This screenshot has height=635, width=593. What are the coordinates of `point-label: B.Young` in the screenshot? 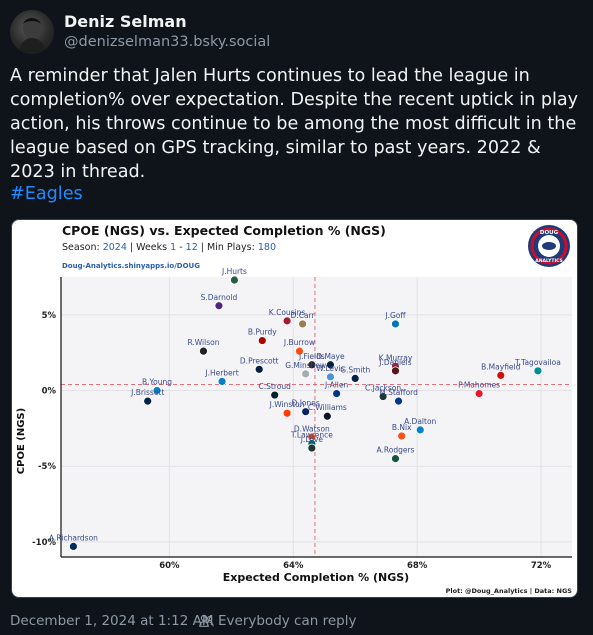 It's located at (157, 382).